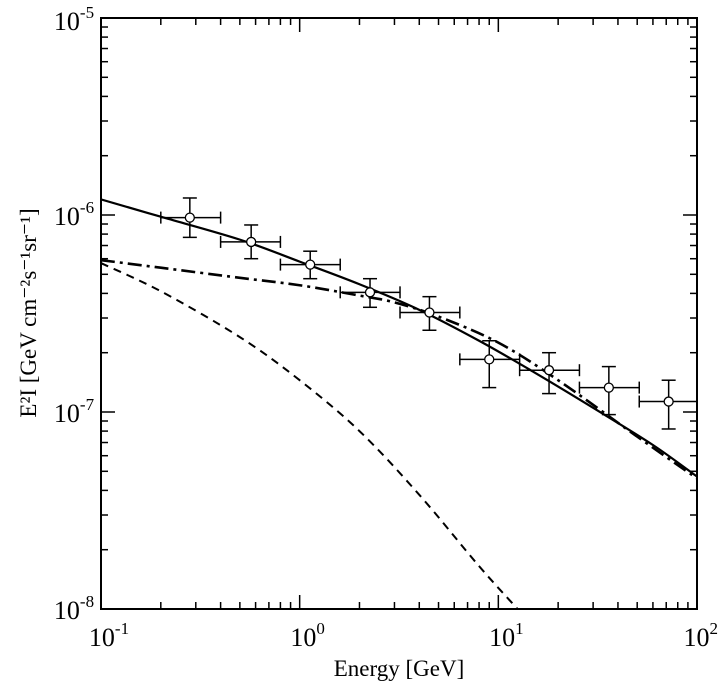  I want to click on y-tick-label: 10⁻⁵, so click(74, 19).